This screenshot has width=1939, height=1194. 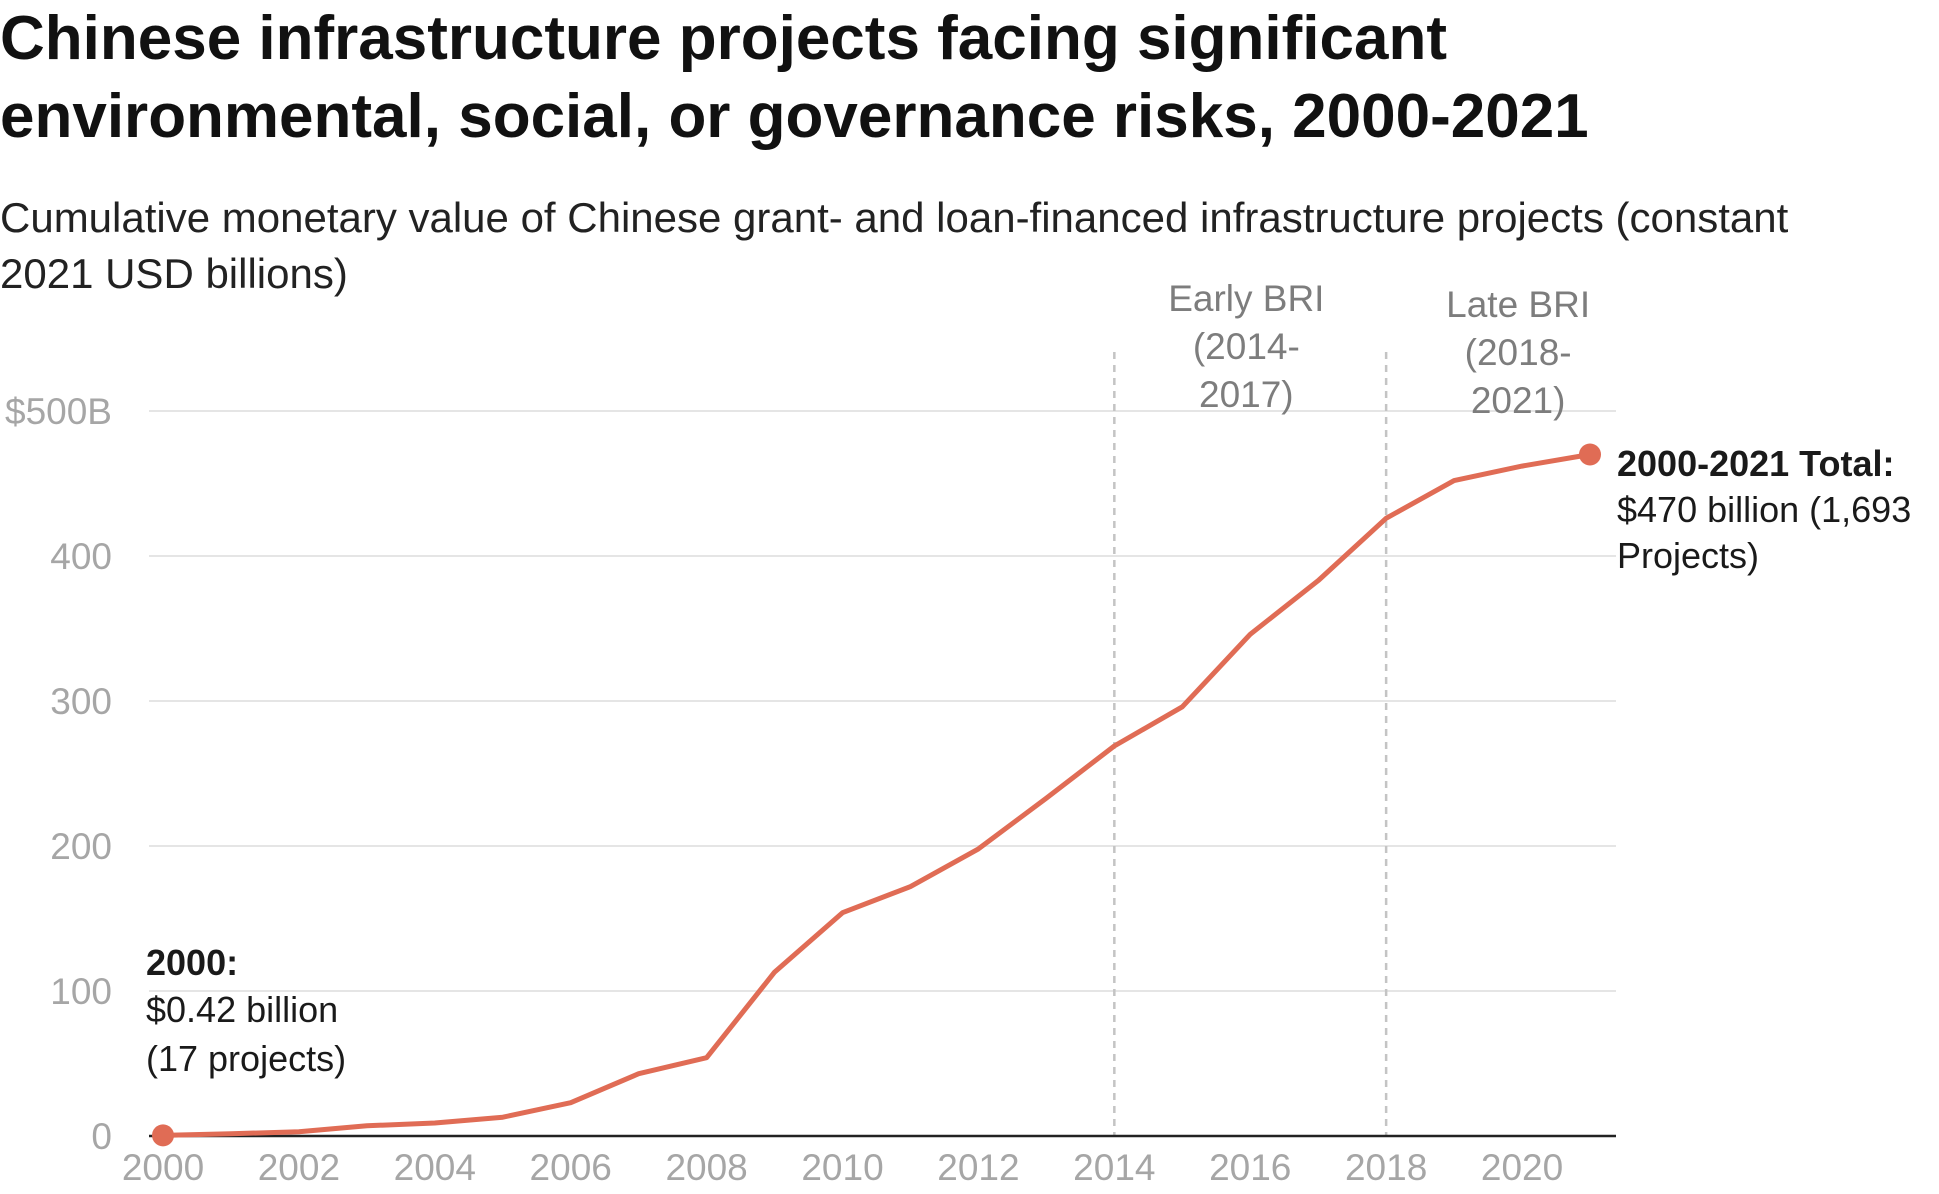 What do you see at coordinates (1688, 555) in the screenshot?
I see `total-annotation-text: Projects)` at bounding box center [1688, 555].